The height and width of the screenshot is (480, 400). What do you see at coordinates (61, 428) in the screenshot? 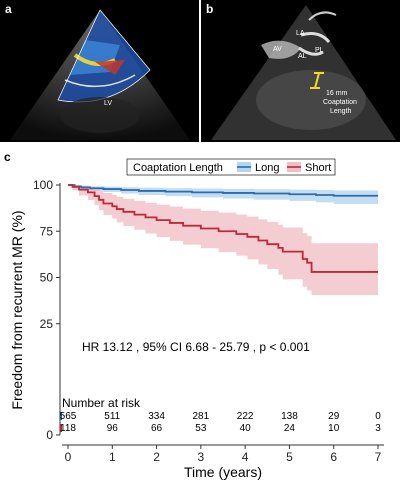
I see `risk-row-marker-short` at bounding box center [61, 428].